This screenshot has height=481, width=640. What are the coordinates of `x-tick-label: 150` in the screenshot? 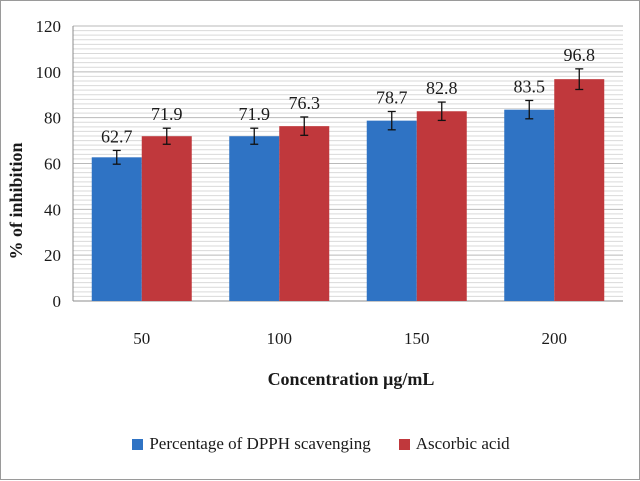 It's located at (417, 338).